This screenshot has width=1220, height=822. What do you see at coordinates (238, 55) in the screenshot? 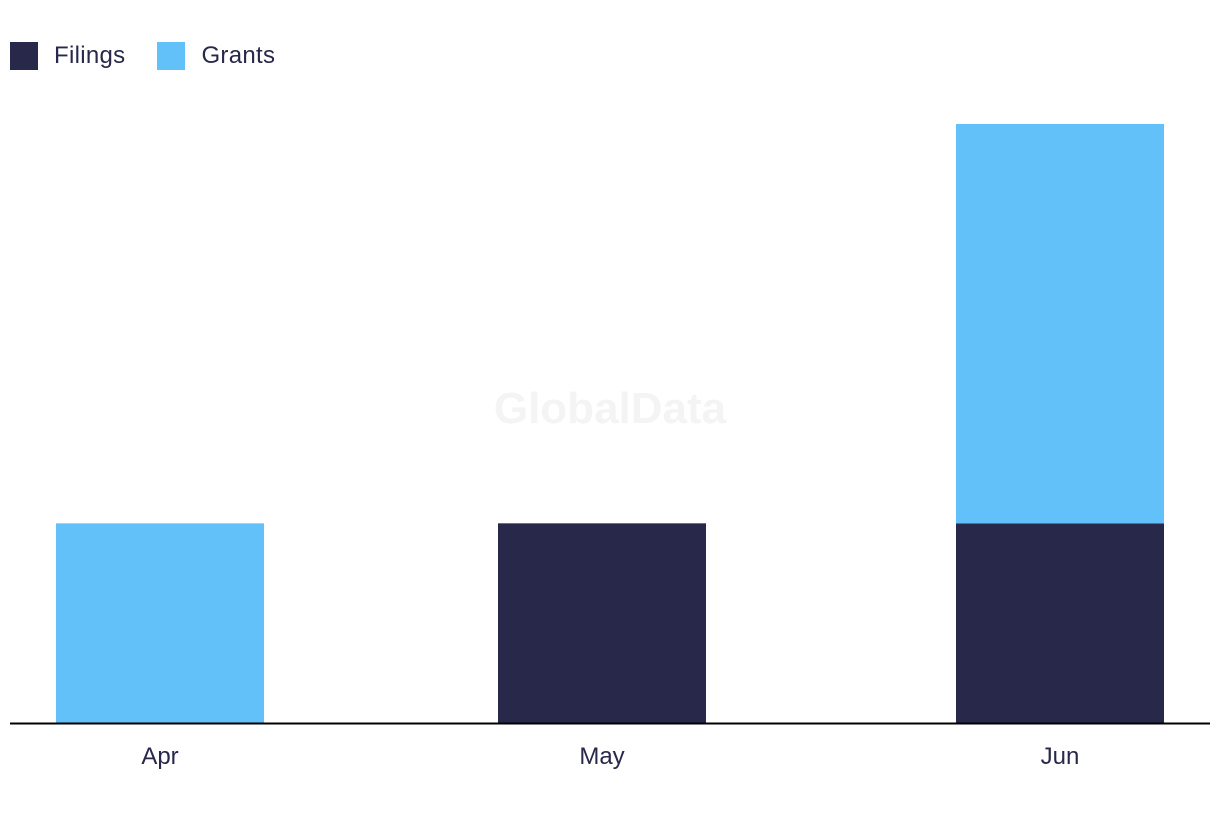
I see `legend-label-grants: Grants` at bounding box center [238, 55].